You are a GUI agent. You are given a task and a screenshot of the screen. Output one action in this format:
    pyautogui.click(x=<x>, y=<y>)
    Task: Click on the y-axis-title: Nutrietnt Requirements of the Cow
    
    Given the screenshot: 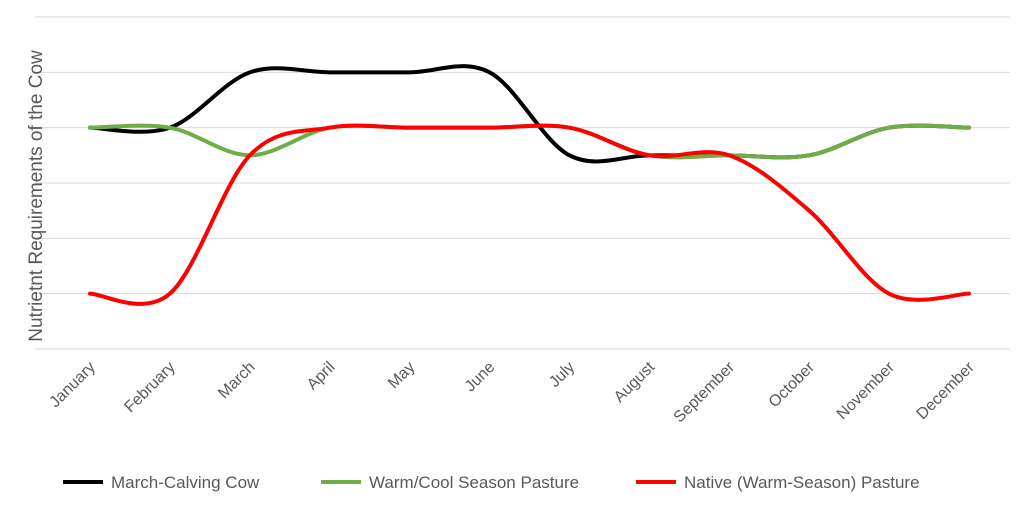 What is the action you would take?
    pyautogui.click(x=36, y=196)
    